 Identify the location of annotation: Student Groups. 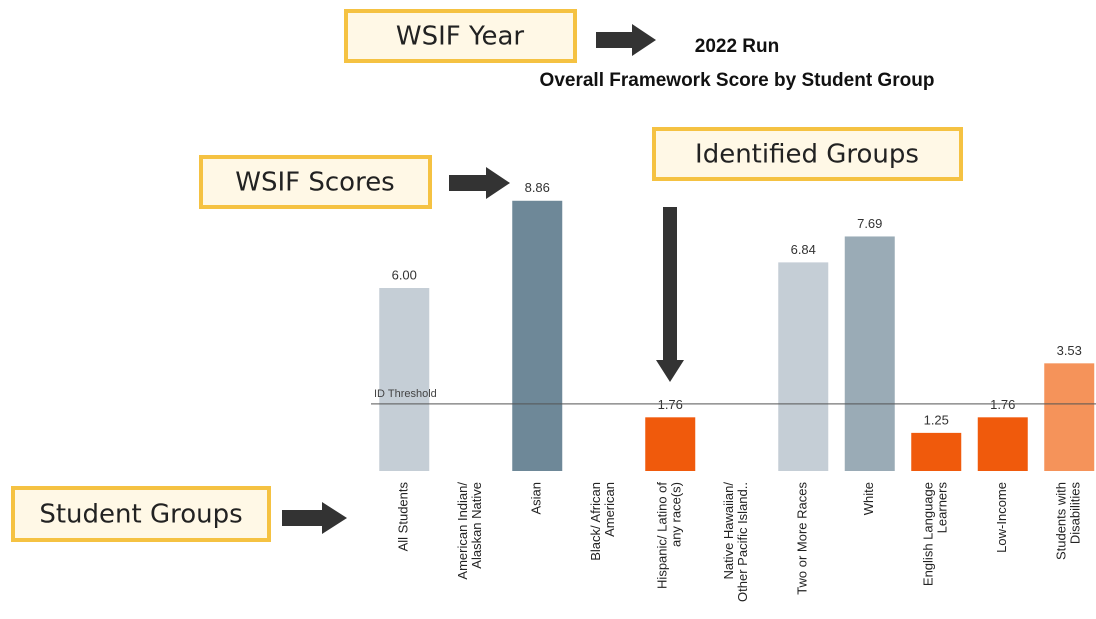
(140, 515).